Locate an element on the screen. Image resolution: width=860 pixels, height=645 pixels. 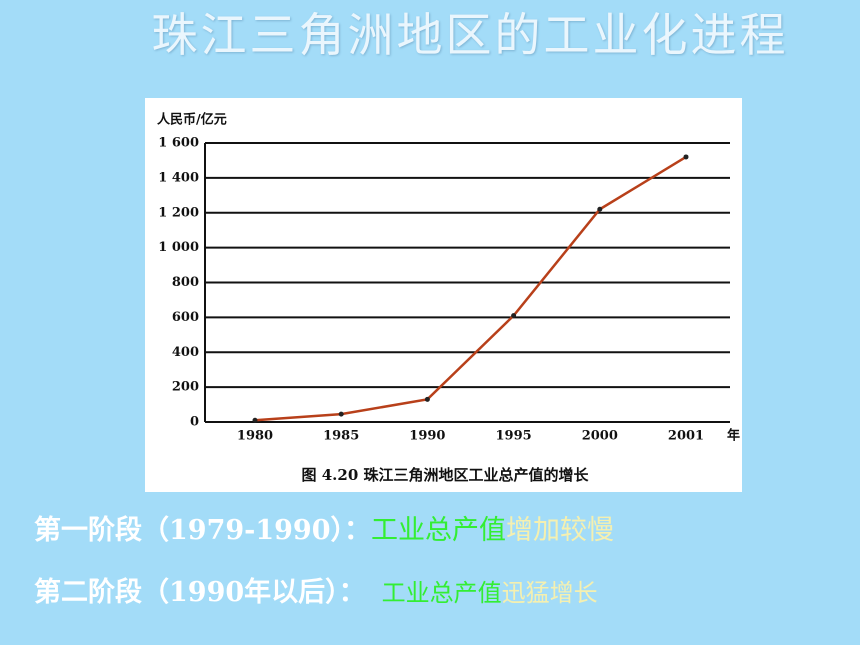
x-tick-label: 1985 is located at coordinates (341, 436).